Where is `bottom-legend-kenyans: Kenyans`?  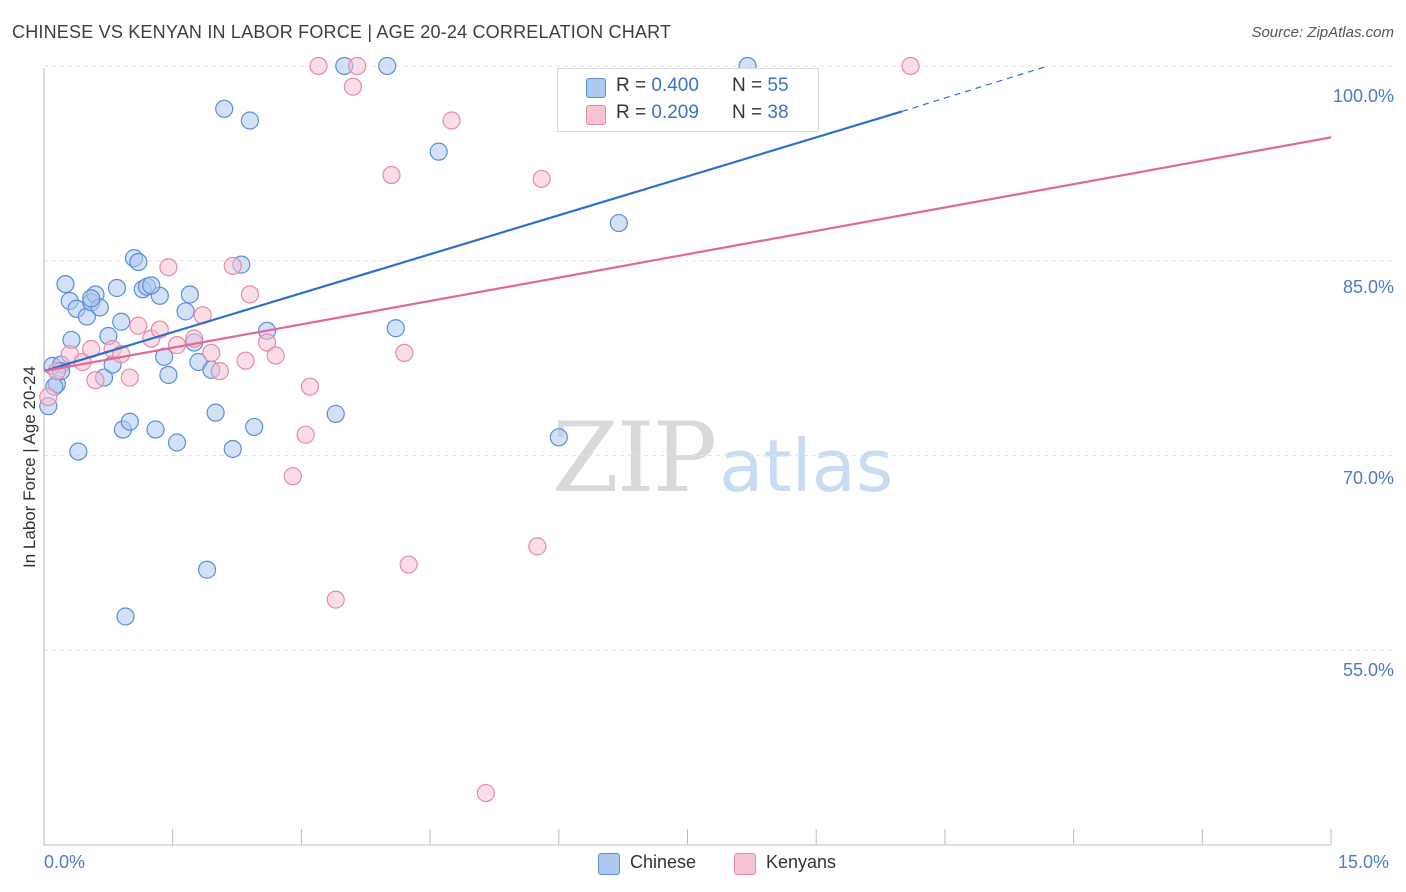
bottom-legend-kenyans: Kenyans is located at coordinates (785, 863).